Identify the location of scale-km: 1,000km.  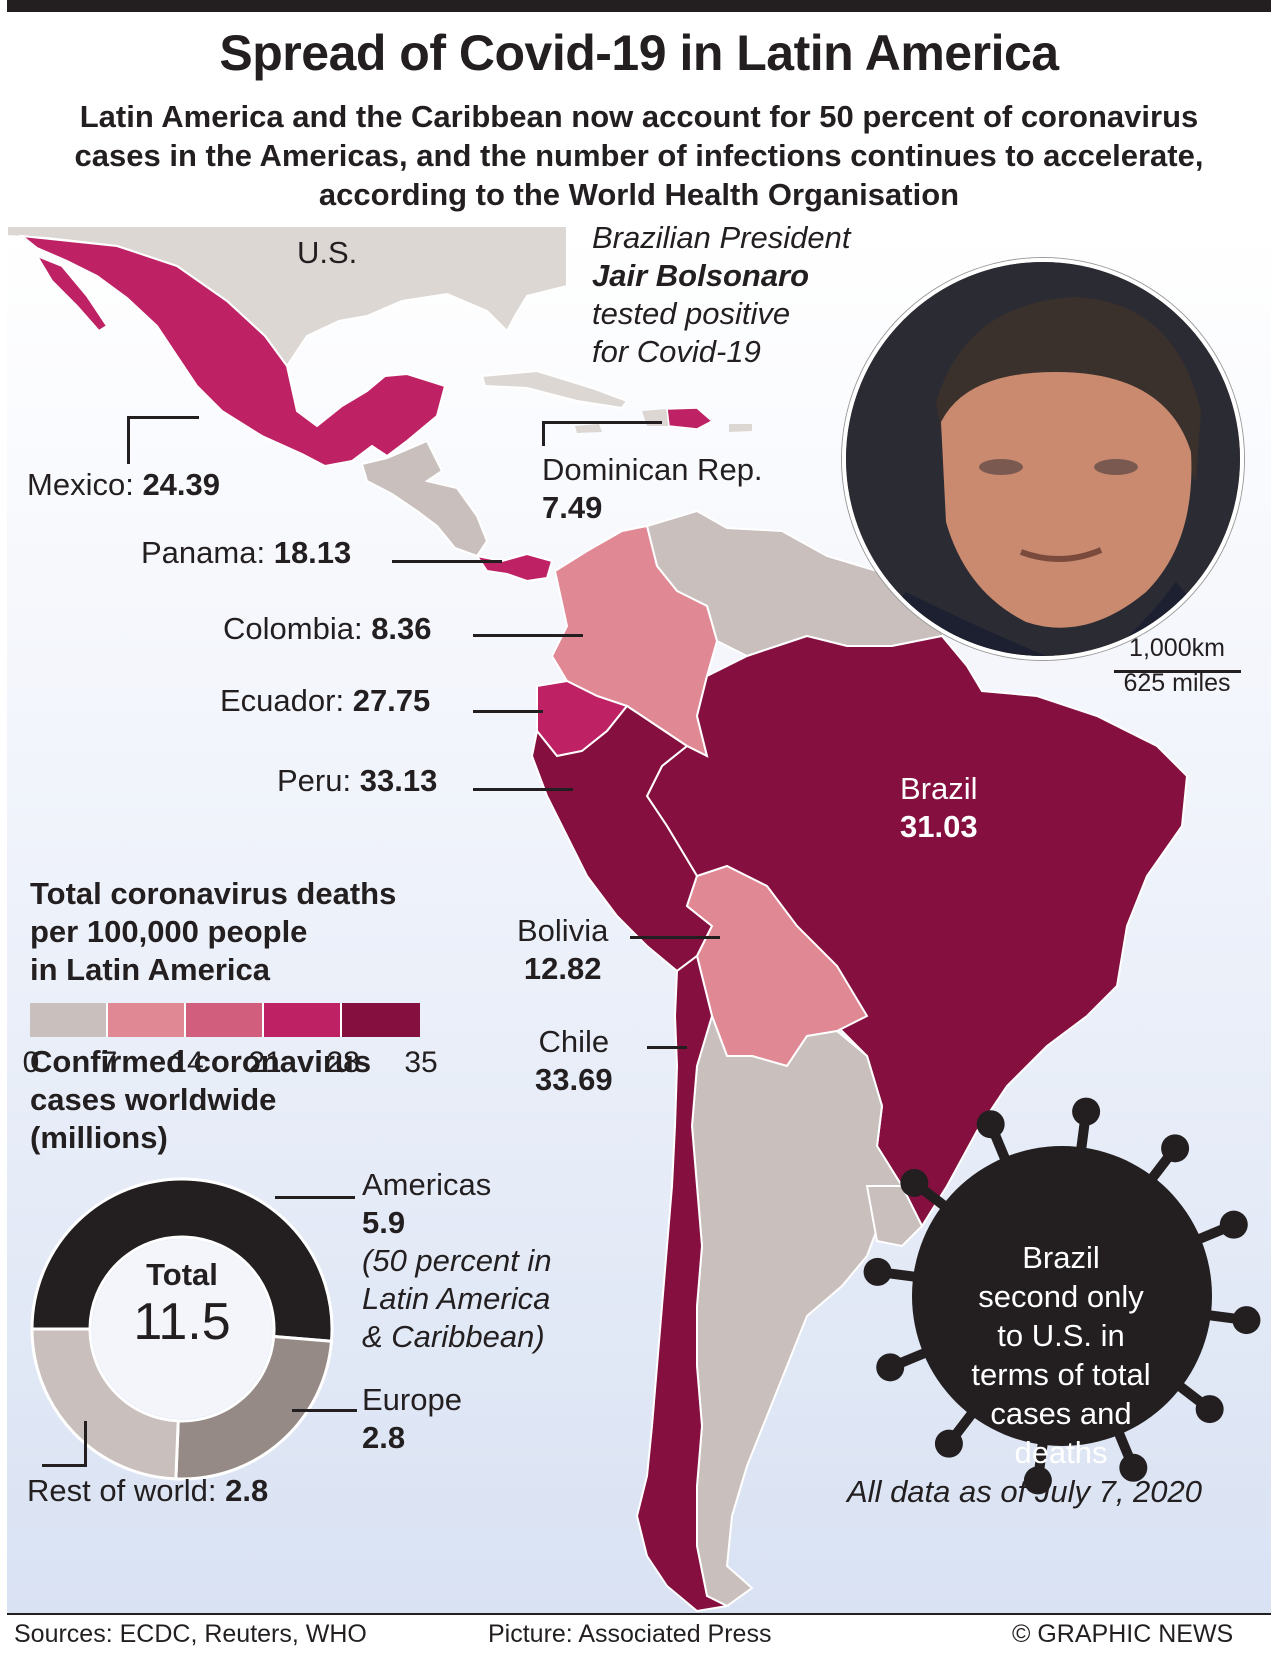
(1177, 648).